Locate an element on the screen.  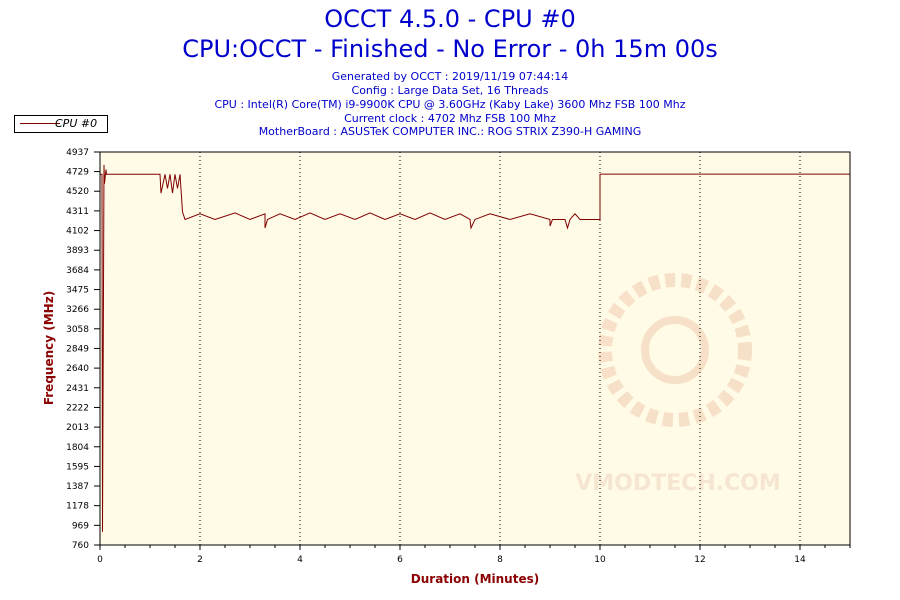
y-tick-label: 2013 is located at coordinates (77, 428).